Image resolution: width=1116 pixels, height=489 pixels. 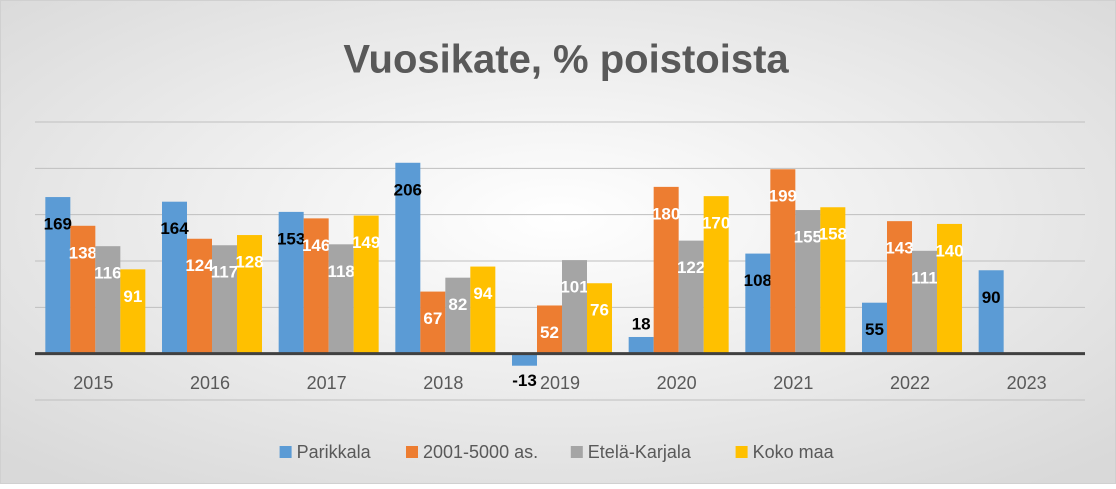 What do you see at coordinates (599, 310) in the screenshot?
I see `data-label: 76` at bounding box center [599, 310].